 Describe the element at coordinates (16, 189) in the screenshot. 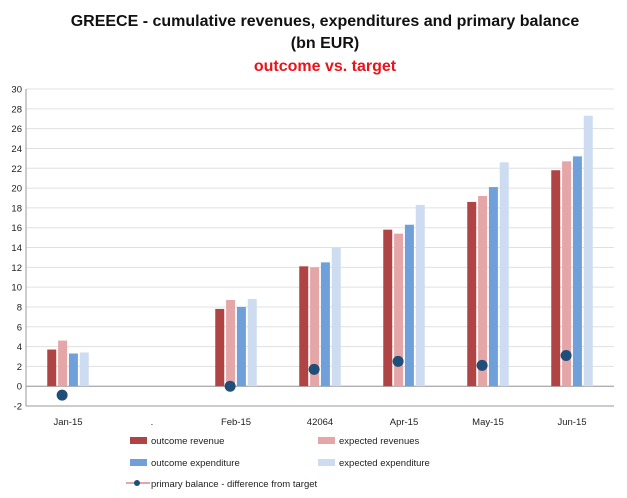

I see `y-tick-label: 20` at that location.